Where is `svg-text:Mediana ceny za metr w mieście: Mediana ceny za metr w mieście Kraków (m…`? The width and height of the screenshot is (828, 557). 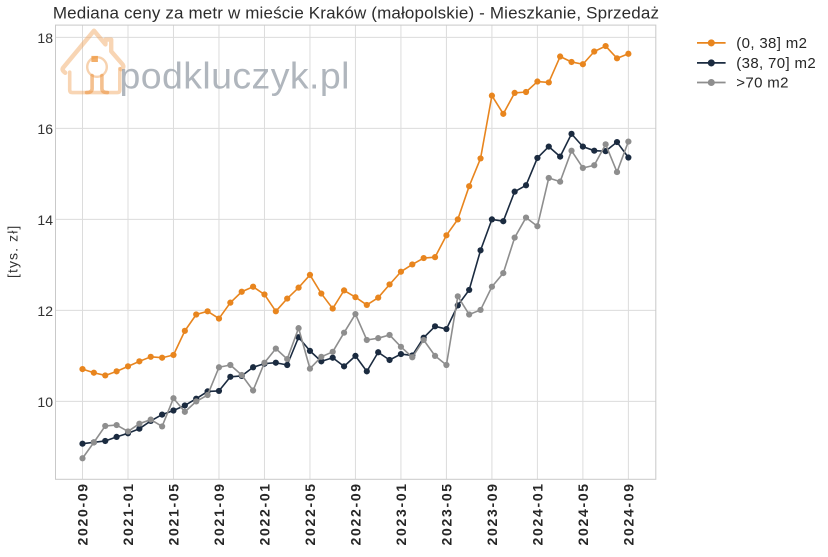
svg-text:Mediana ceny za metr w mieście: Mediana ceny za metr w mieście Kraków (m… is located at coordinates (356, 12).